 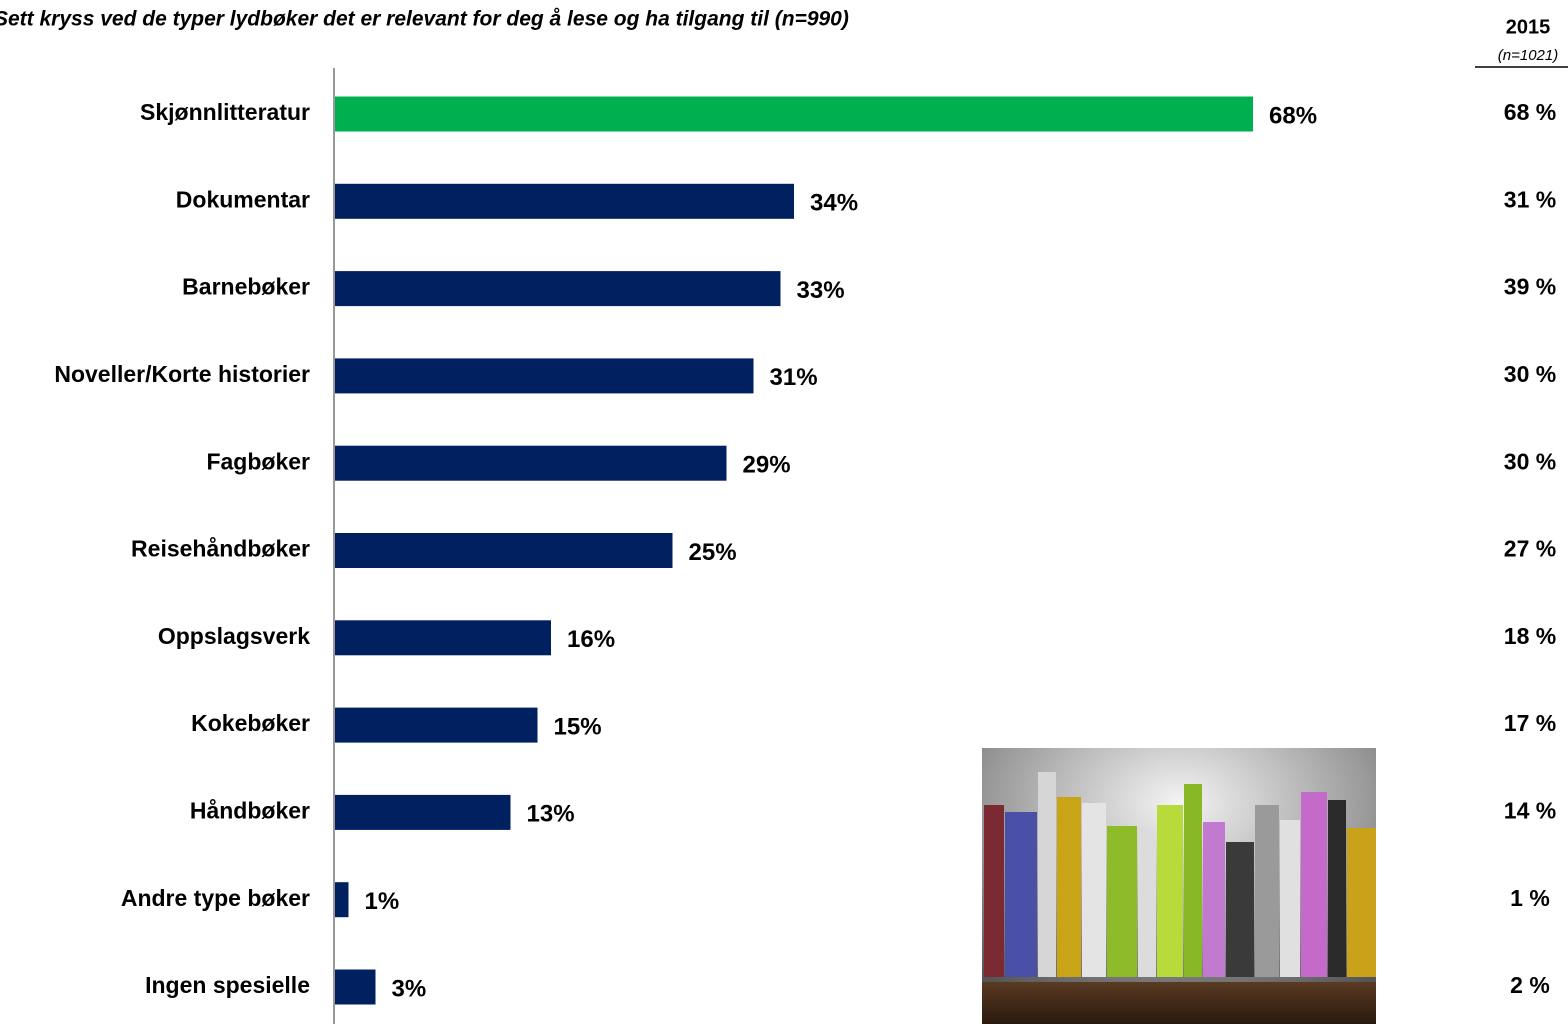 What do you see at coordinates (258, 461) in the screenshot?
I see `category-label: Fagbøker` at bounding box center [258, 461].